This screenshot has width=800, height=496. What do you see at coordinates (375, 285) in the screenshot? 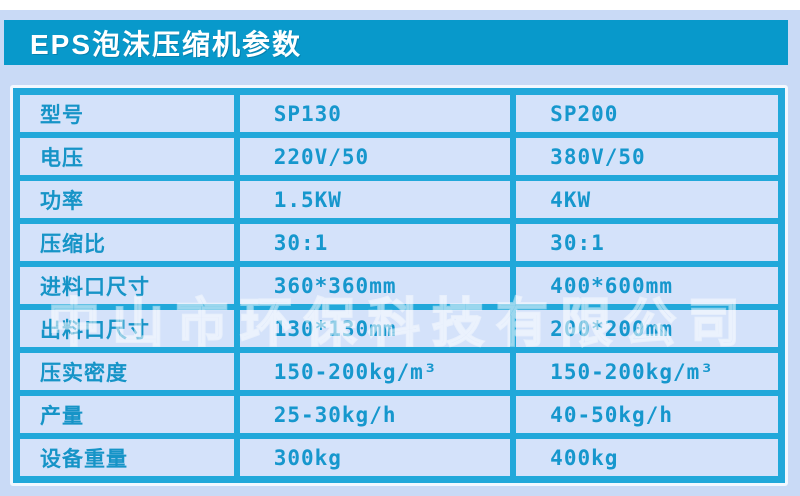
I see `param-value-sp130: 360*360mm` at bounding box center [375, 285].